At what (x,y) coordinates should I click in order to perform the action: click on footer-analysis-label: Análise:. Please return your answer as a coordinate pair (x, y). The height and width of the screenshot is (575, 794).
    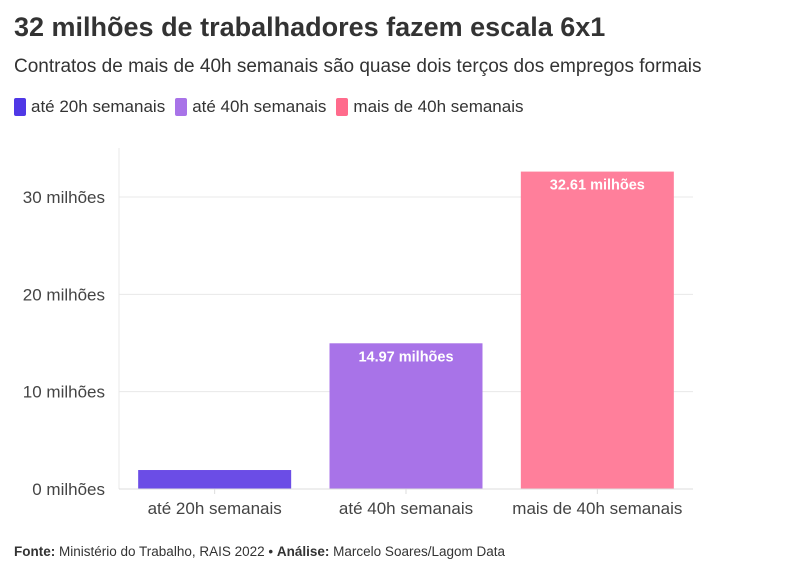
    Looking at the image, I should click on (303, 551).